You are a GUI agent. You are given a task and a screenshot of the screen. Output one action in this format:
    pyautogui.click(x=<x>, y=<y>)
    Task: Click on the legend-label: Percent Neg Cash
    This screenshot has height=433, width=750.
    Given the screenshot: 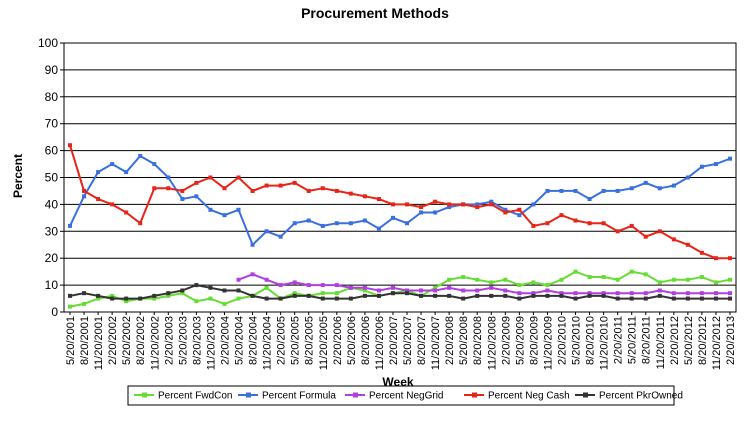 What is the action you would take?
    pyautogui.click(x=529, y=396)
    